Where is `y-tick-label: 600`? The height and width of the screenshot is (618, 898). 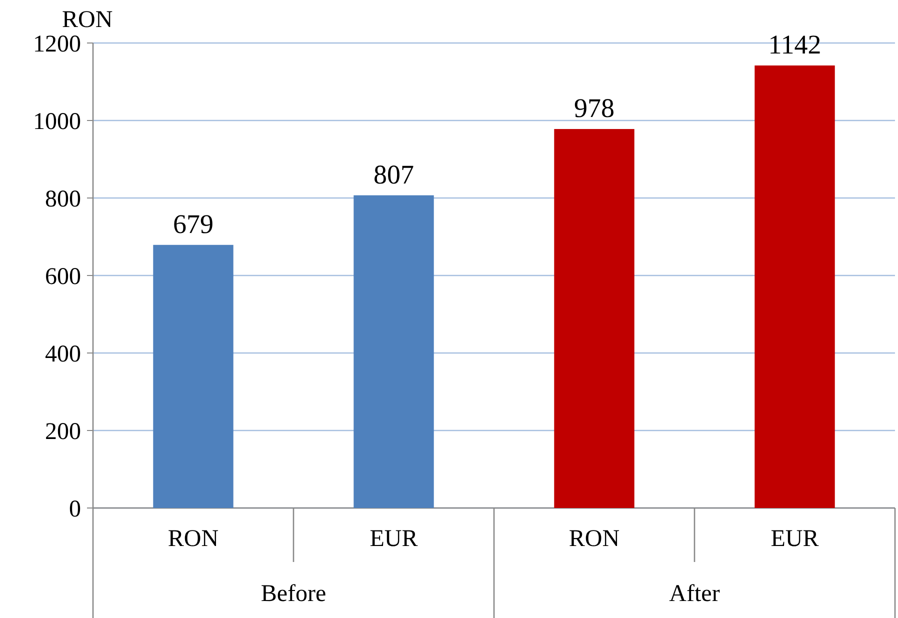 y-tick-label: 600 is located at coordinates (63, 277).